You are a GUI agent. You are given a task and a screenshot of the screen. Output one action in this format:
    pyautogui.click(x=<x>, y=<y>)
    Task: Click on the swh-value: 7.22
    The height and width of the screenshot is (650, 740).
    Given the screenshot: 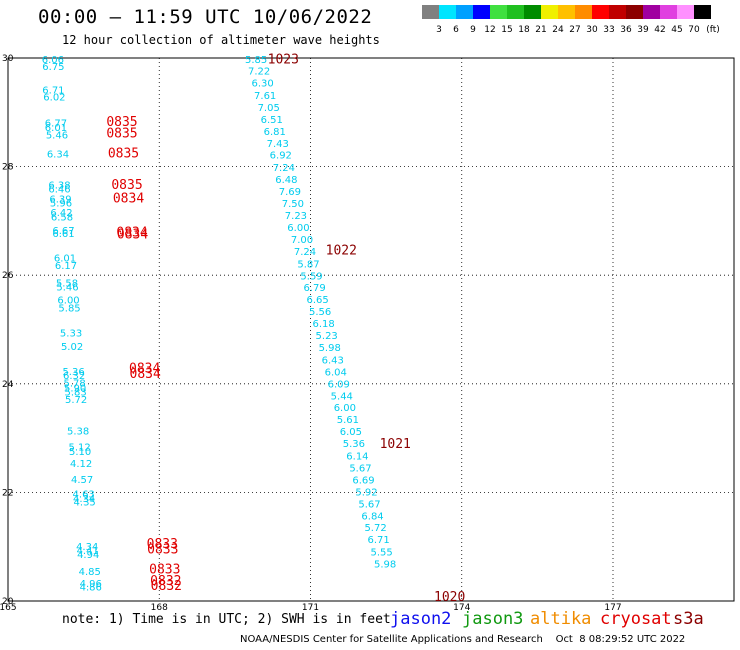 What is the action you would take?
    pyautogui.click(x=259, y=72)
    